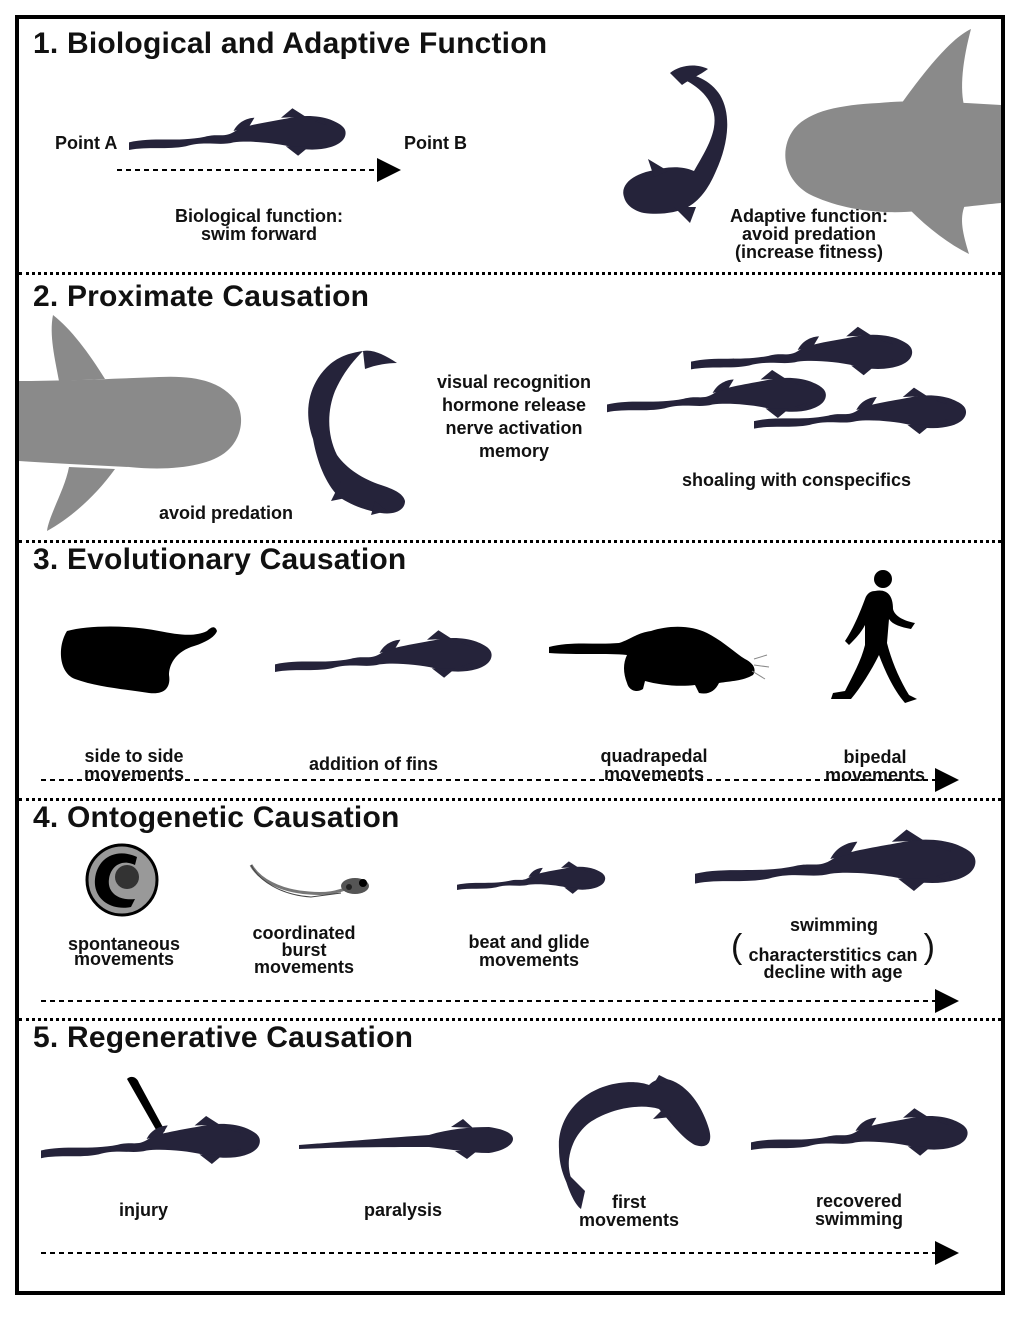  I want to click on section-title: 1. Biological and Adaptive Function, so click(290, 43).